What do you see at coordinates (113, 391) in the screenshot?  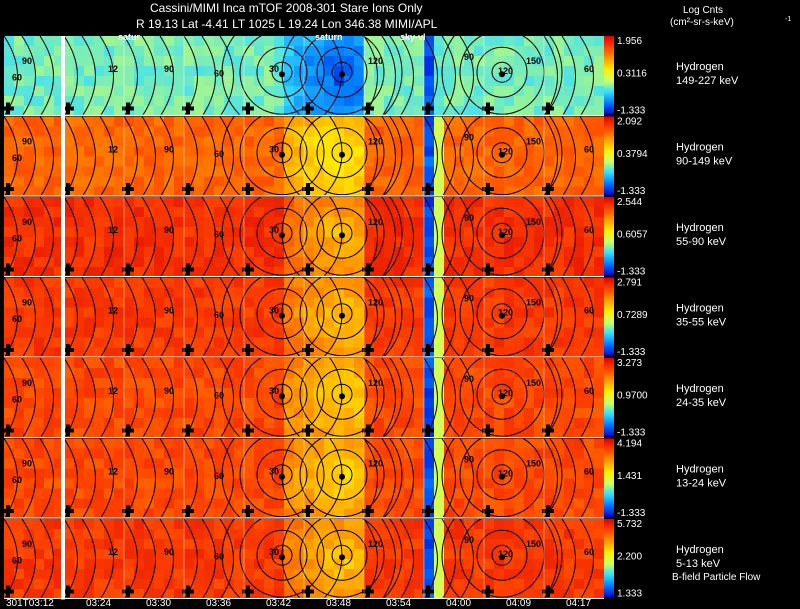 I see `iso-angle-label: 12` at bounding box center [113, 391].